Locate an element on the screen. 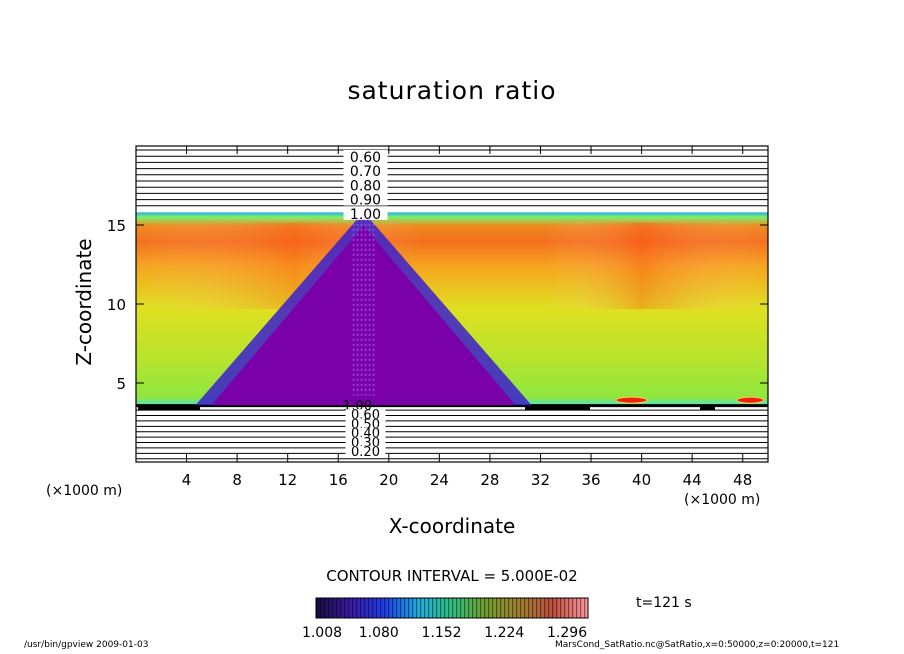 This screenshot has width=904, height=654. x-tick-label: 16 is located at coordinates (338, 480).